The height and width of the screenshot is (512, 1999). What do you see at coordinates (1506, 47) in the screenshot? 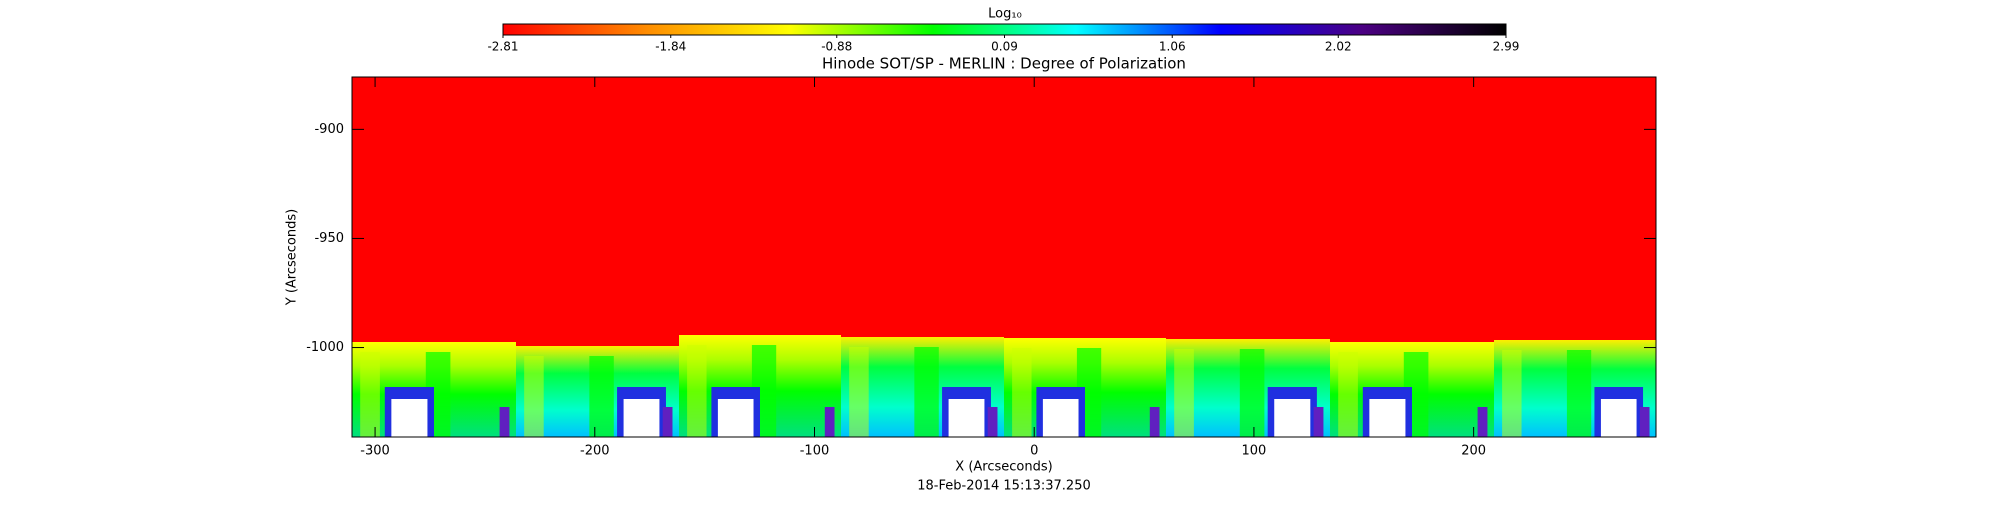
I see `colorbar-tick-label: 2.99` at bounding box center [1506, 47].